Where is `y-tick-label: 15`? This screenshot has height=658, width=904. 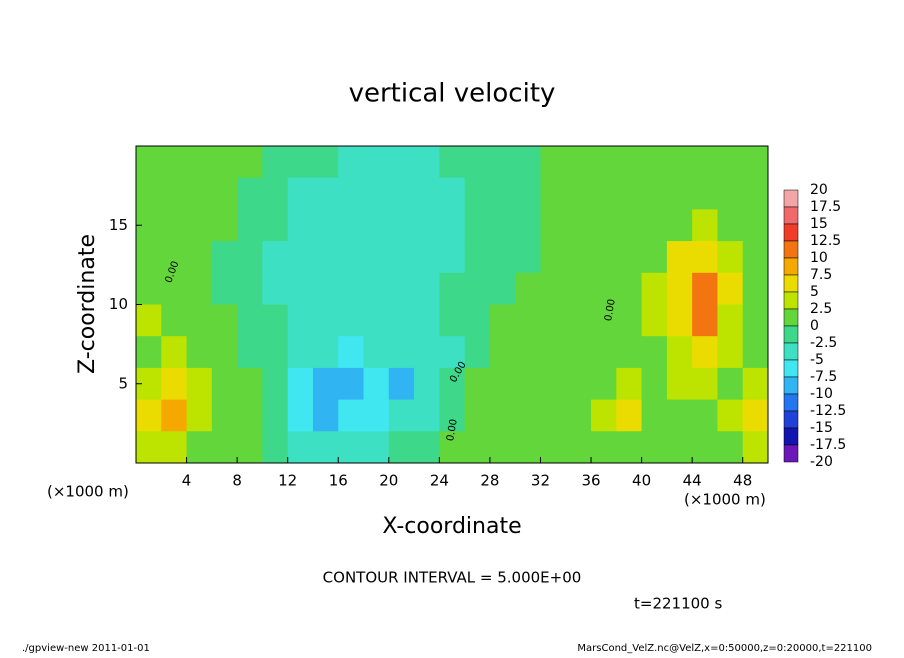 y-tick-label: 15 is located at coordinates (118, 225).